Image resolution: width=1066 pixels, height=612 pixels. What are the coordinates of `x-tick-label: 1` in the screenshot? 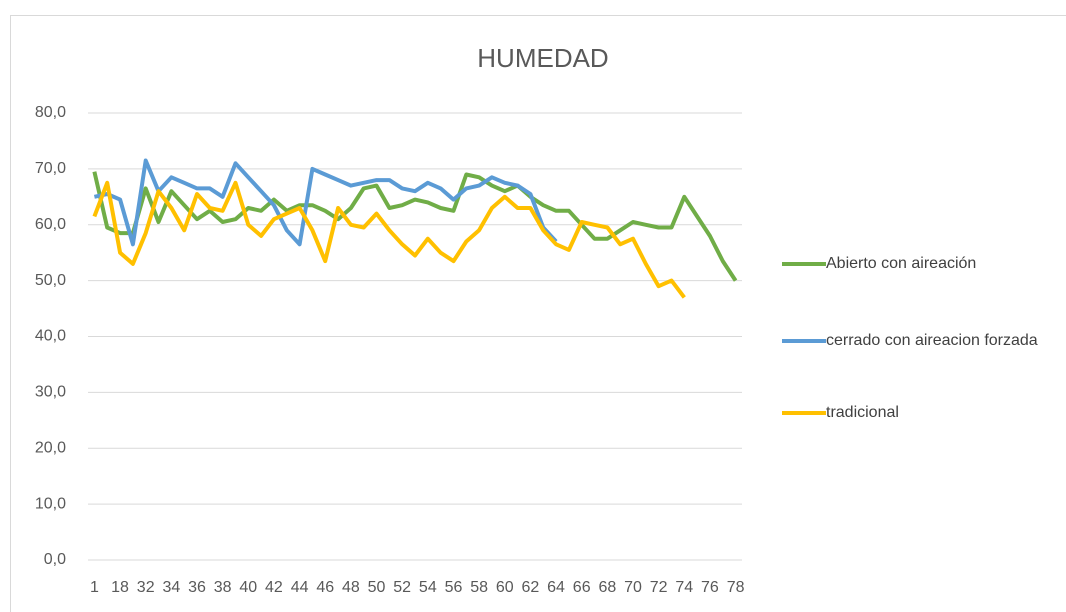 It's located at (94, 587).